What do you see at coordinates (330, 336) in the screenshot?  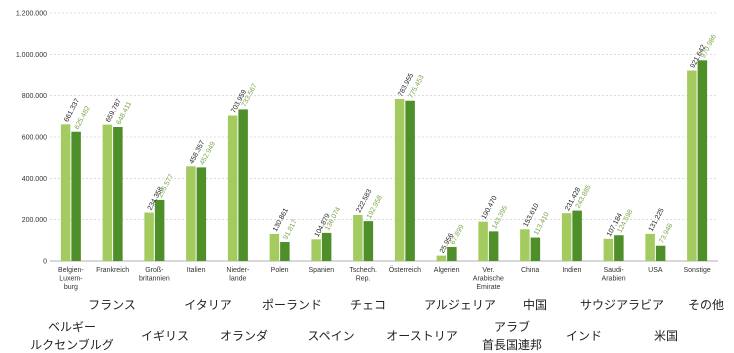 I see `jp-label-spain: スペイン` at bounding box center [330, 336].